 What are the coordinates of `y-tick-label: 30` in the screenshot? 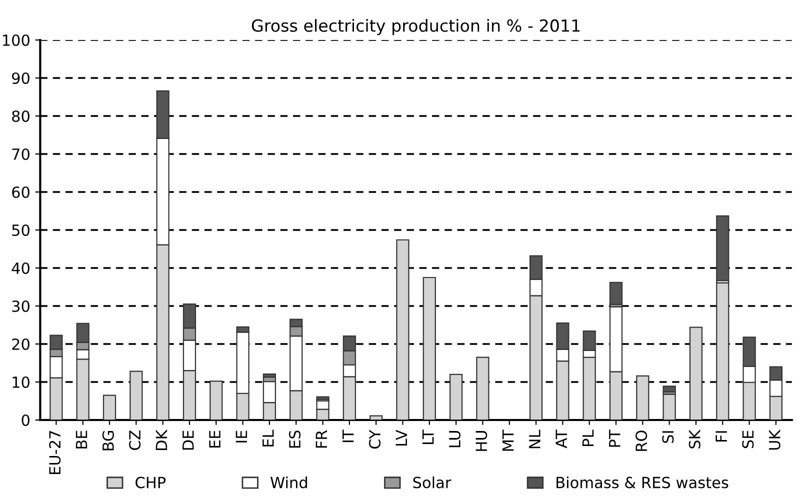 It's located at (21, 306).